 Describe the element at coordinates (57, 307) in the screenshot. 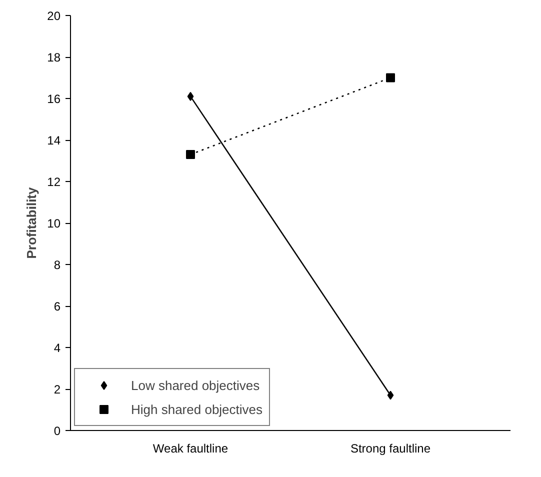

I see `y-tick-label: 6` at that location.